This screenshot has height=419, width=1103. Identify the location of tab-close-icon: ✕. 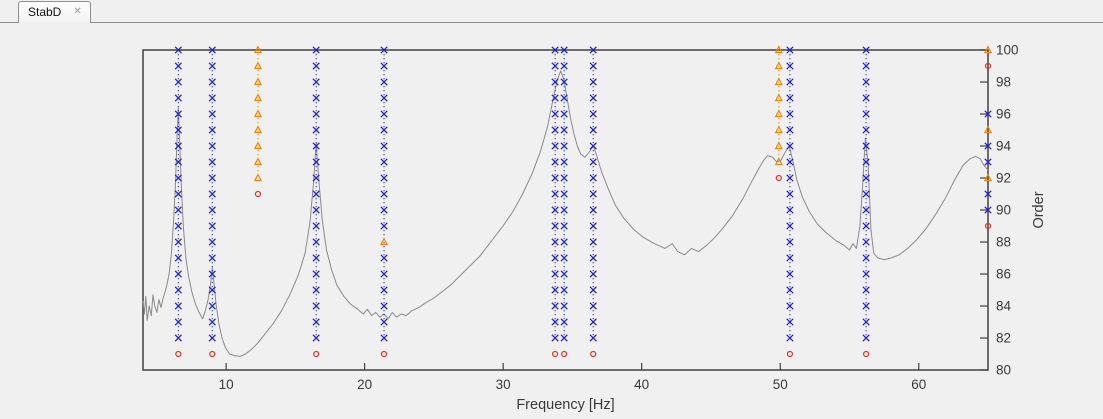
(77, 11).